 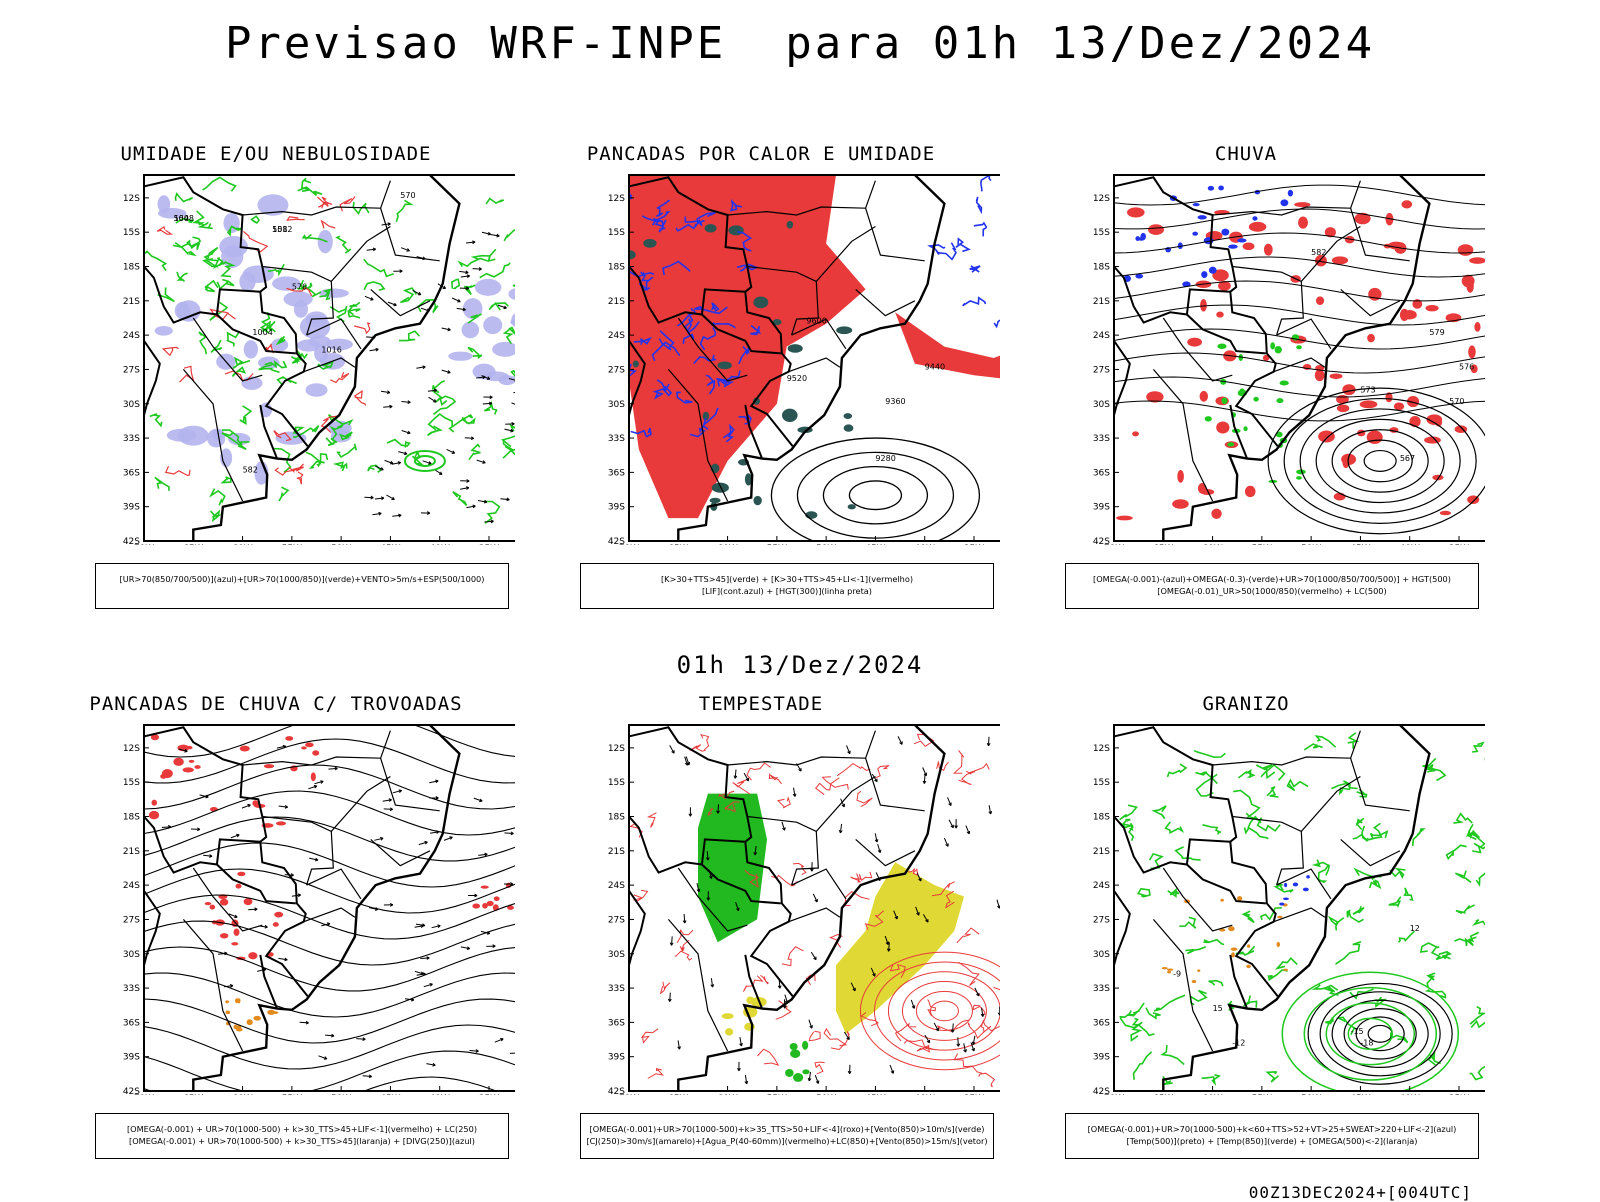 I want to click on map-layers: 10081012100410161020570576582564558, so click(x=329, y=358).